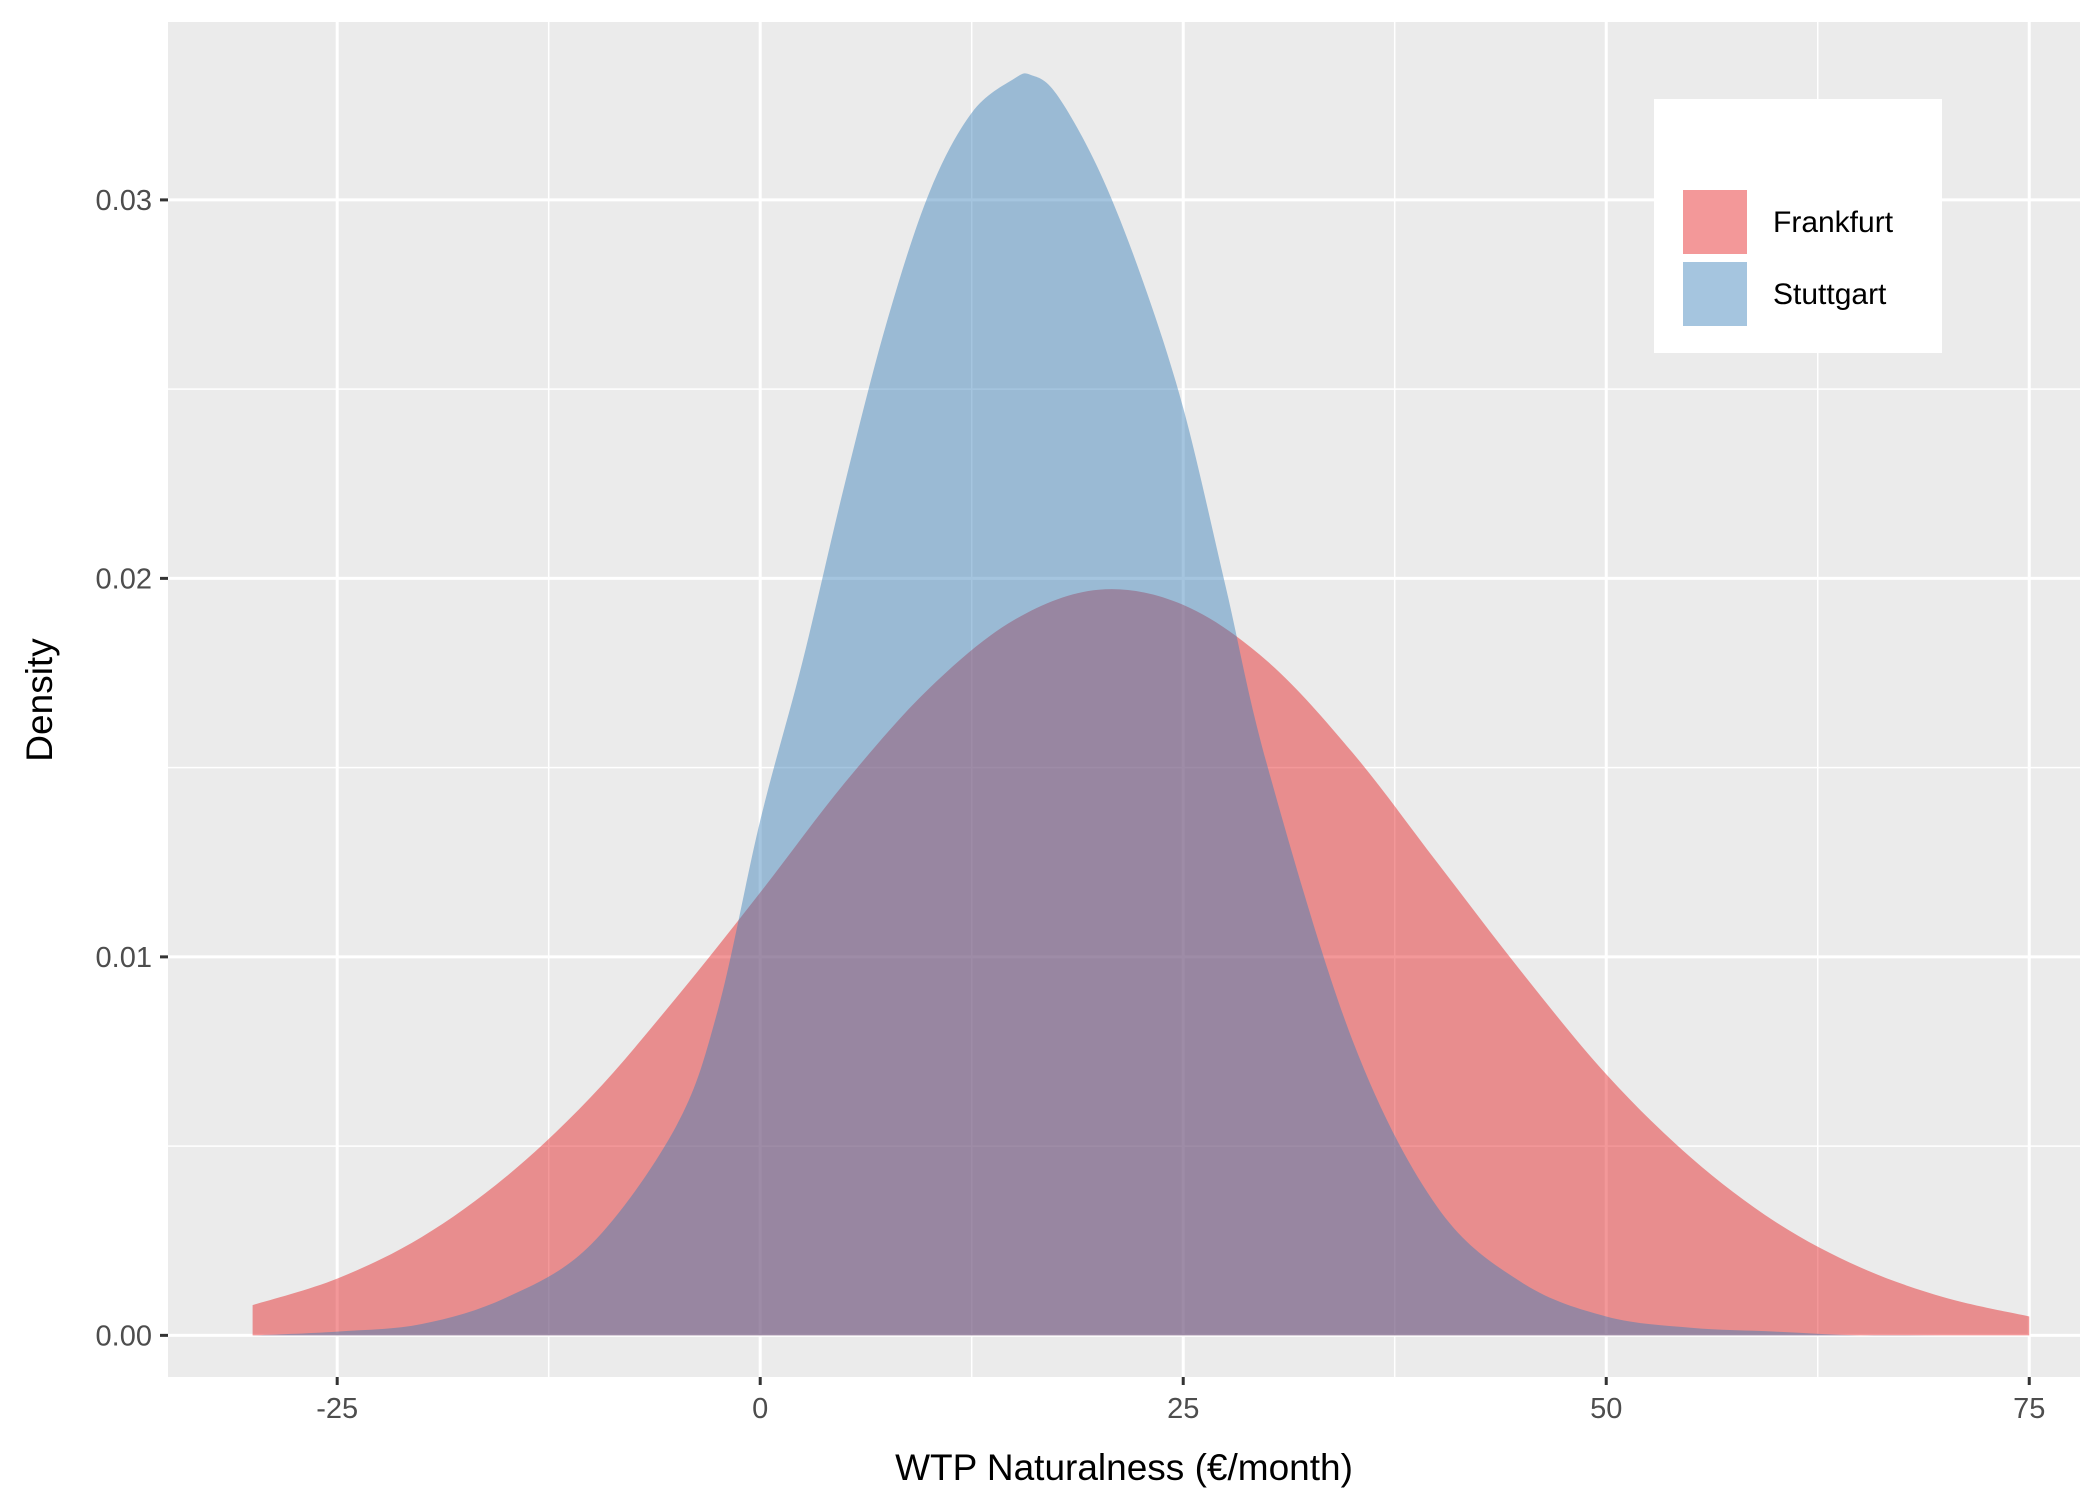 The width and height of the screenshot is (2100, 1505). I want to click on x-axis-title: WTP Naturalness (€/month), so click(1124, 1467).